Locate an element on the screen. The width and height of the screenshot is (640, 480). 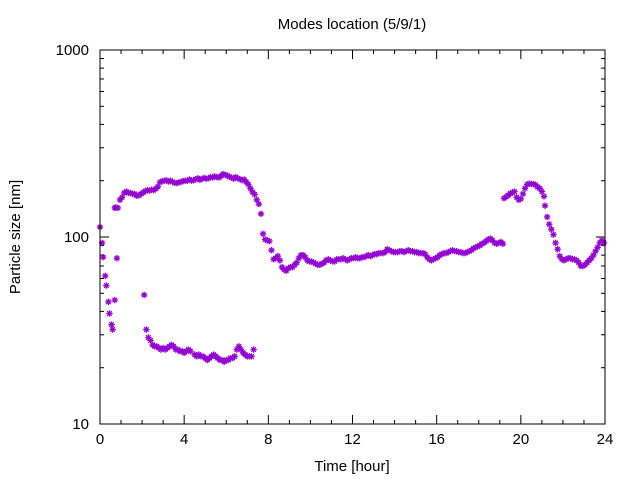
y-tick-label: 1000 is located at coordinates (72, 50).